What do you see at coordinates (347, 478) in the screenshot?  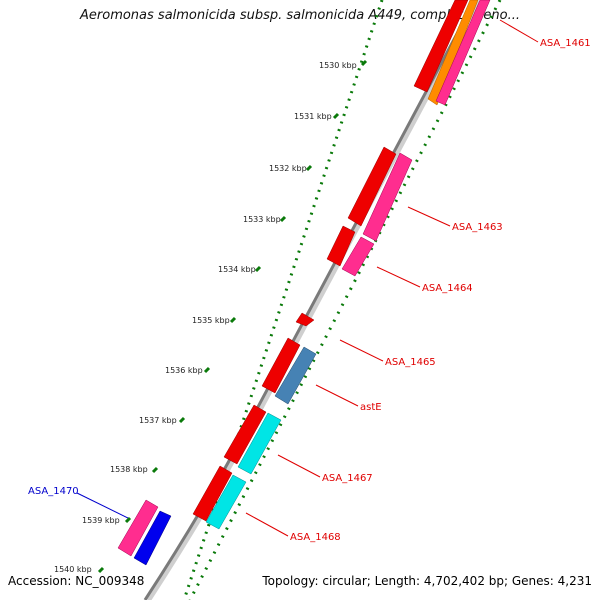 I see `gene-label-asa-1467: ASA_1467` at bounding box center [347, 478].